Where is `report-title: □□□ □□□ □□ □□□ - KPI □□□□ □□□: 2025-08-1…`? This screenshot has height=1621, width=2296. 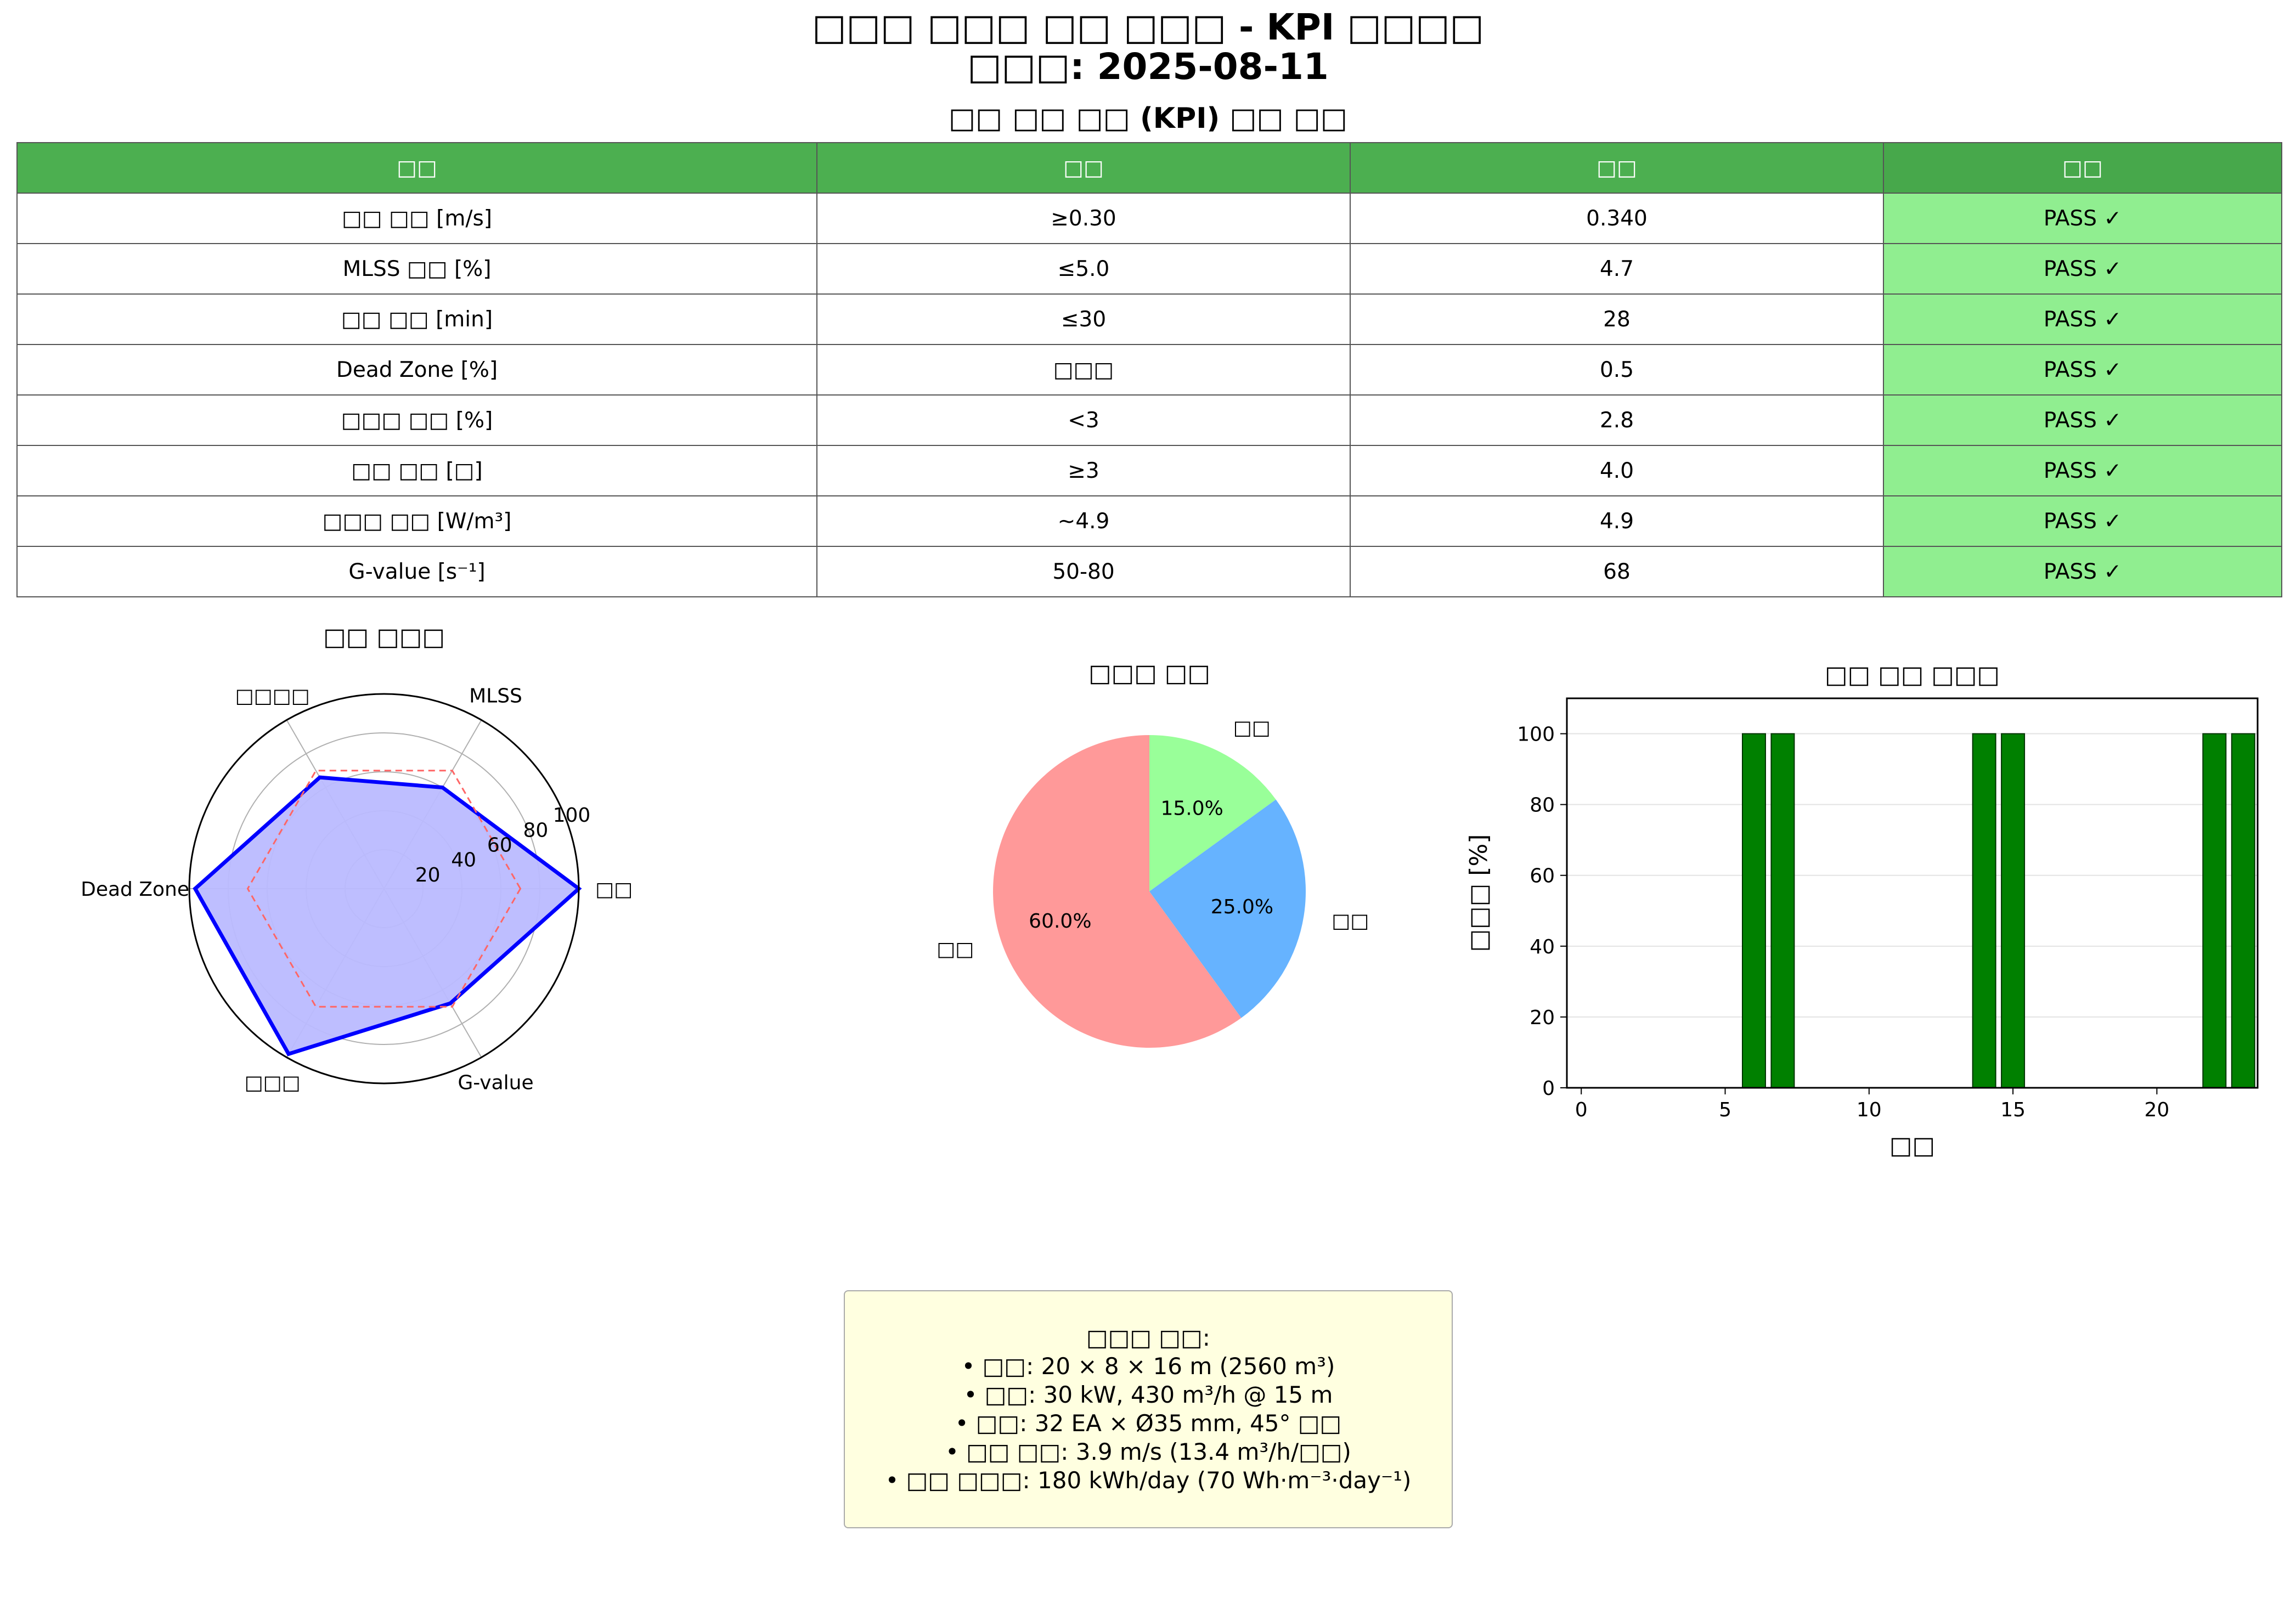
report-title: □□□ □□□ □□ □□□ - KPI □□□□ □□□: 2025-08-1… is located at coordinates (1148, 47).